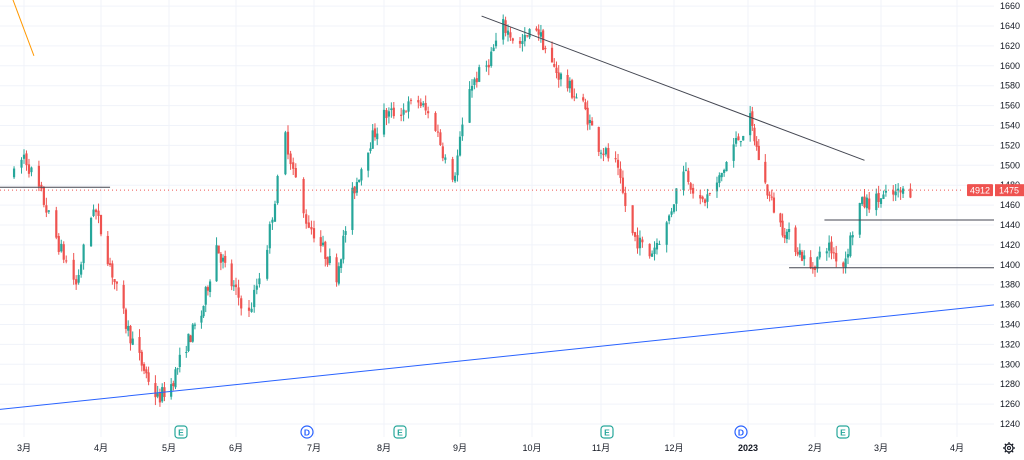 The image size is (1024, 460). I want to click on y-tick-label: 1240, so click(1010, 424).